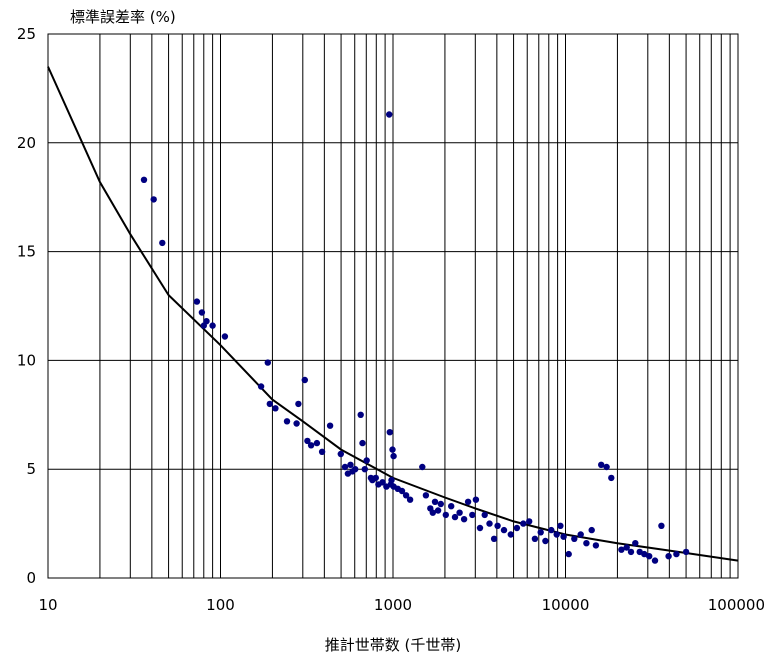  What do you see at coordinates (47, 605) in the screenshot?
I see `x-tick-label: 10` at bounding box center [47, 605].